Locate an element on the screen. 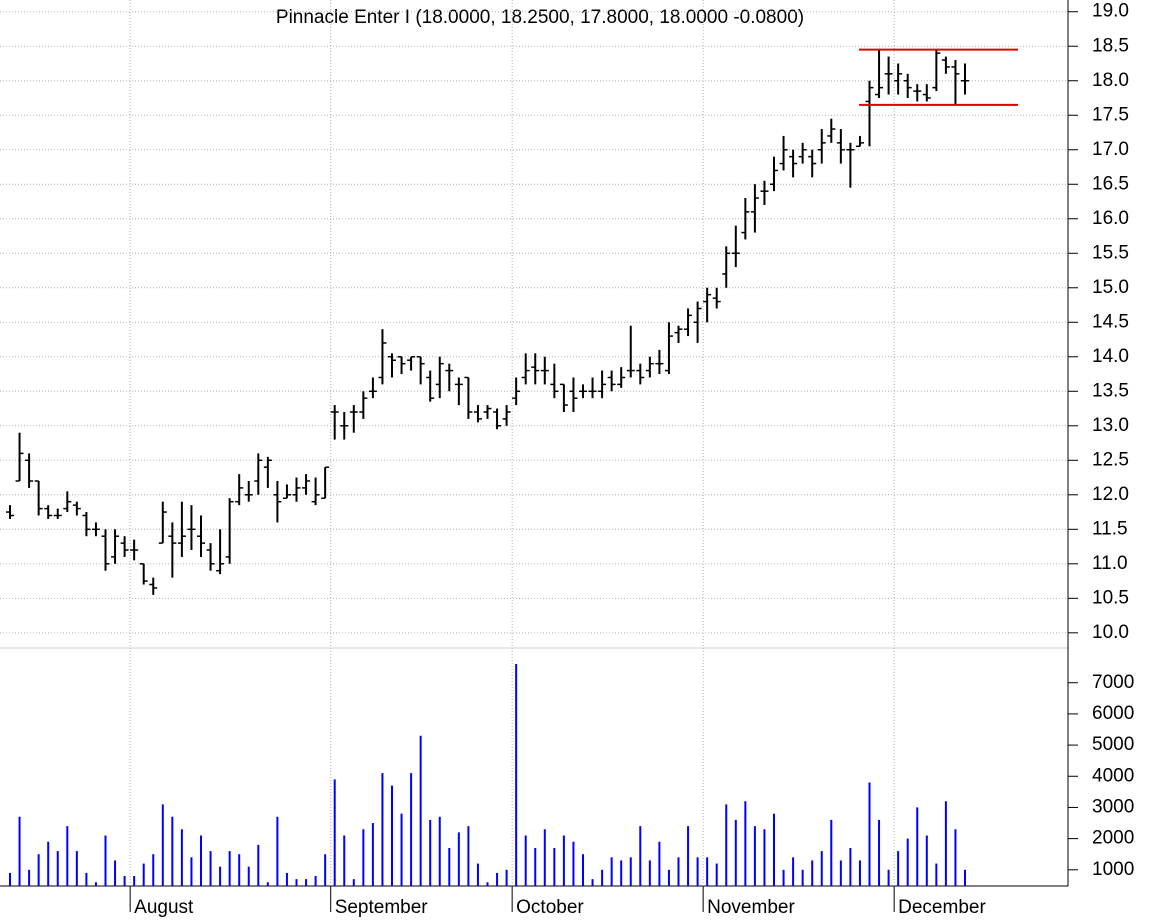 Image resolution: width=1163 pixels, height=924 pixels. y2-tick-label: 4000 is located at coordinates (1113, 775).